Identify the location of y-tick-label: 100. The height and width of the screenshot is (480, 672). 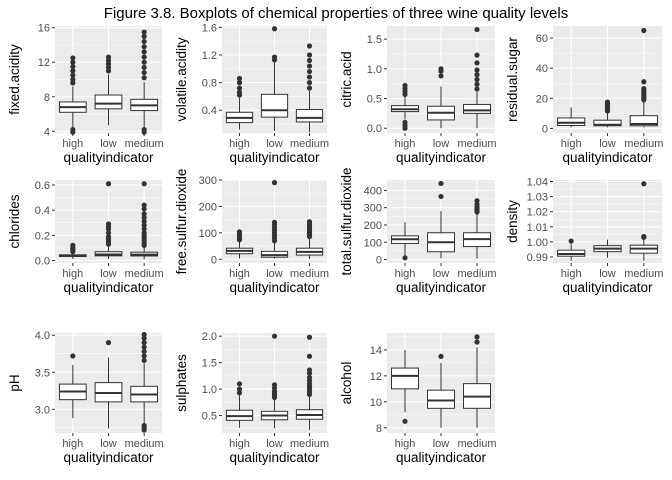
(208, 234).